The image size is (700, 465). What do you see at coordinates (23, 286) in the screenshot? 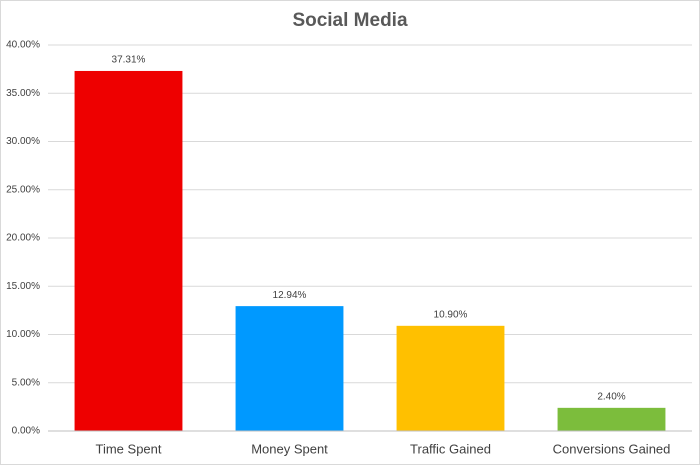
I see `y-tick-label: 15.00%` at bounding box center [23, 286].